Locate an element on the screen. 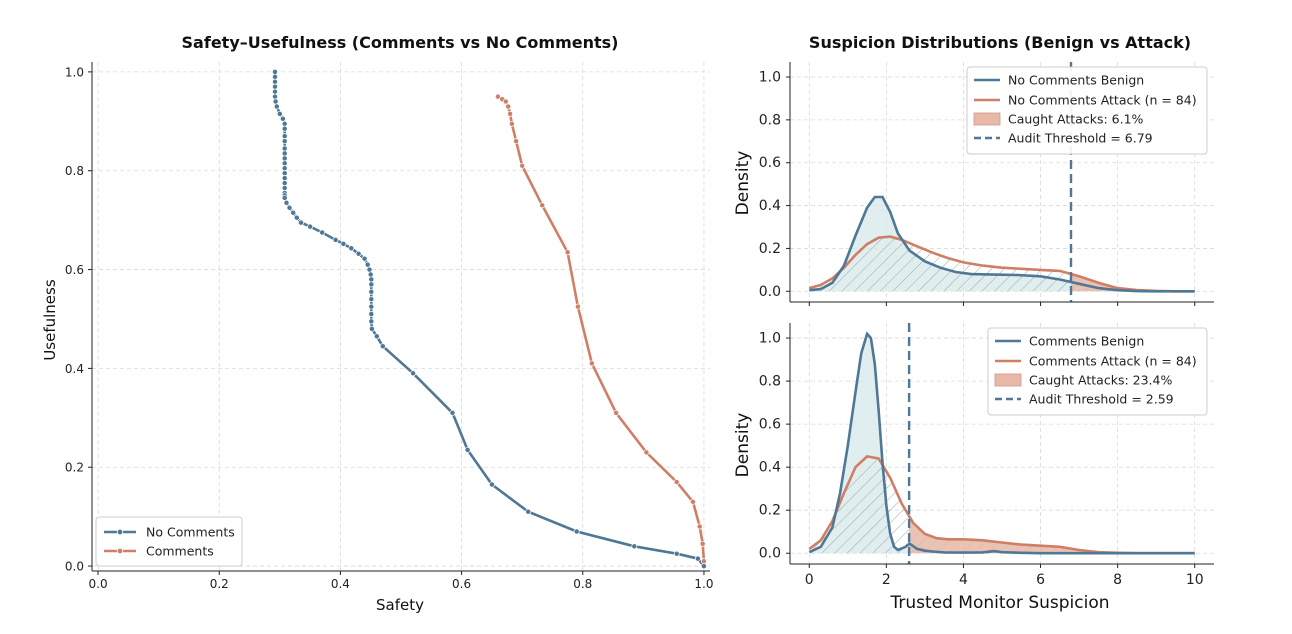 Image resolution: width=1292 pixels, height=634 pixels. left-ytick-label-2: 0.4 is located at coordinates (74, 369).